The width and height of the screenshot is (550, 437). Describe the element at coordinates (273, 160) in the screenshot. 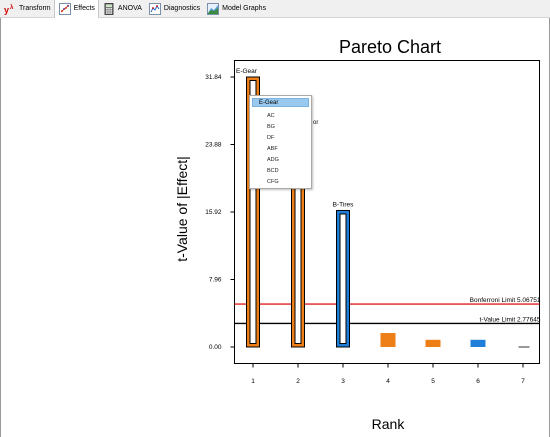

I see `popup-item: ADG` at that location.